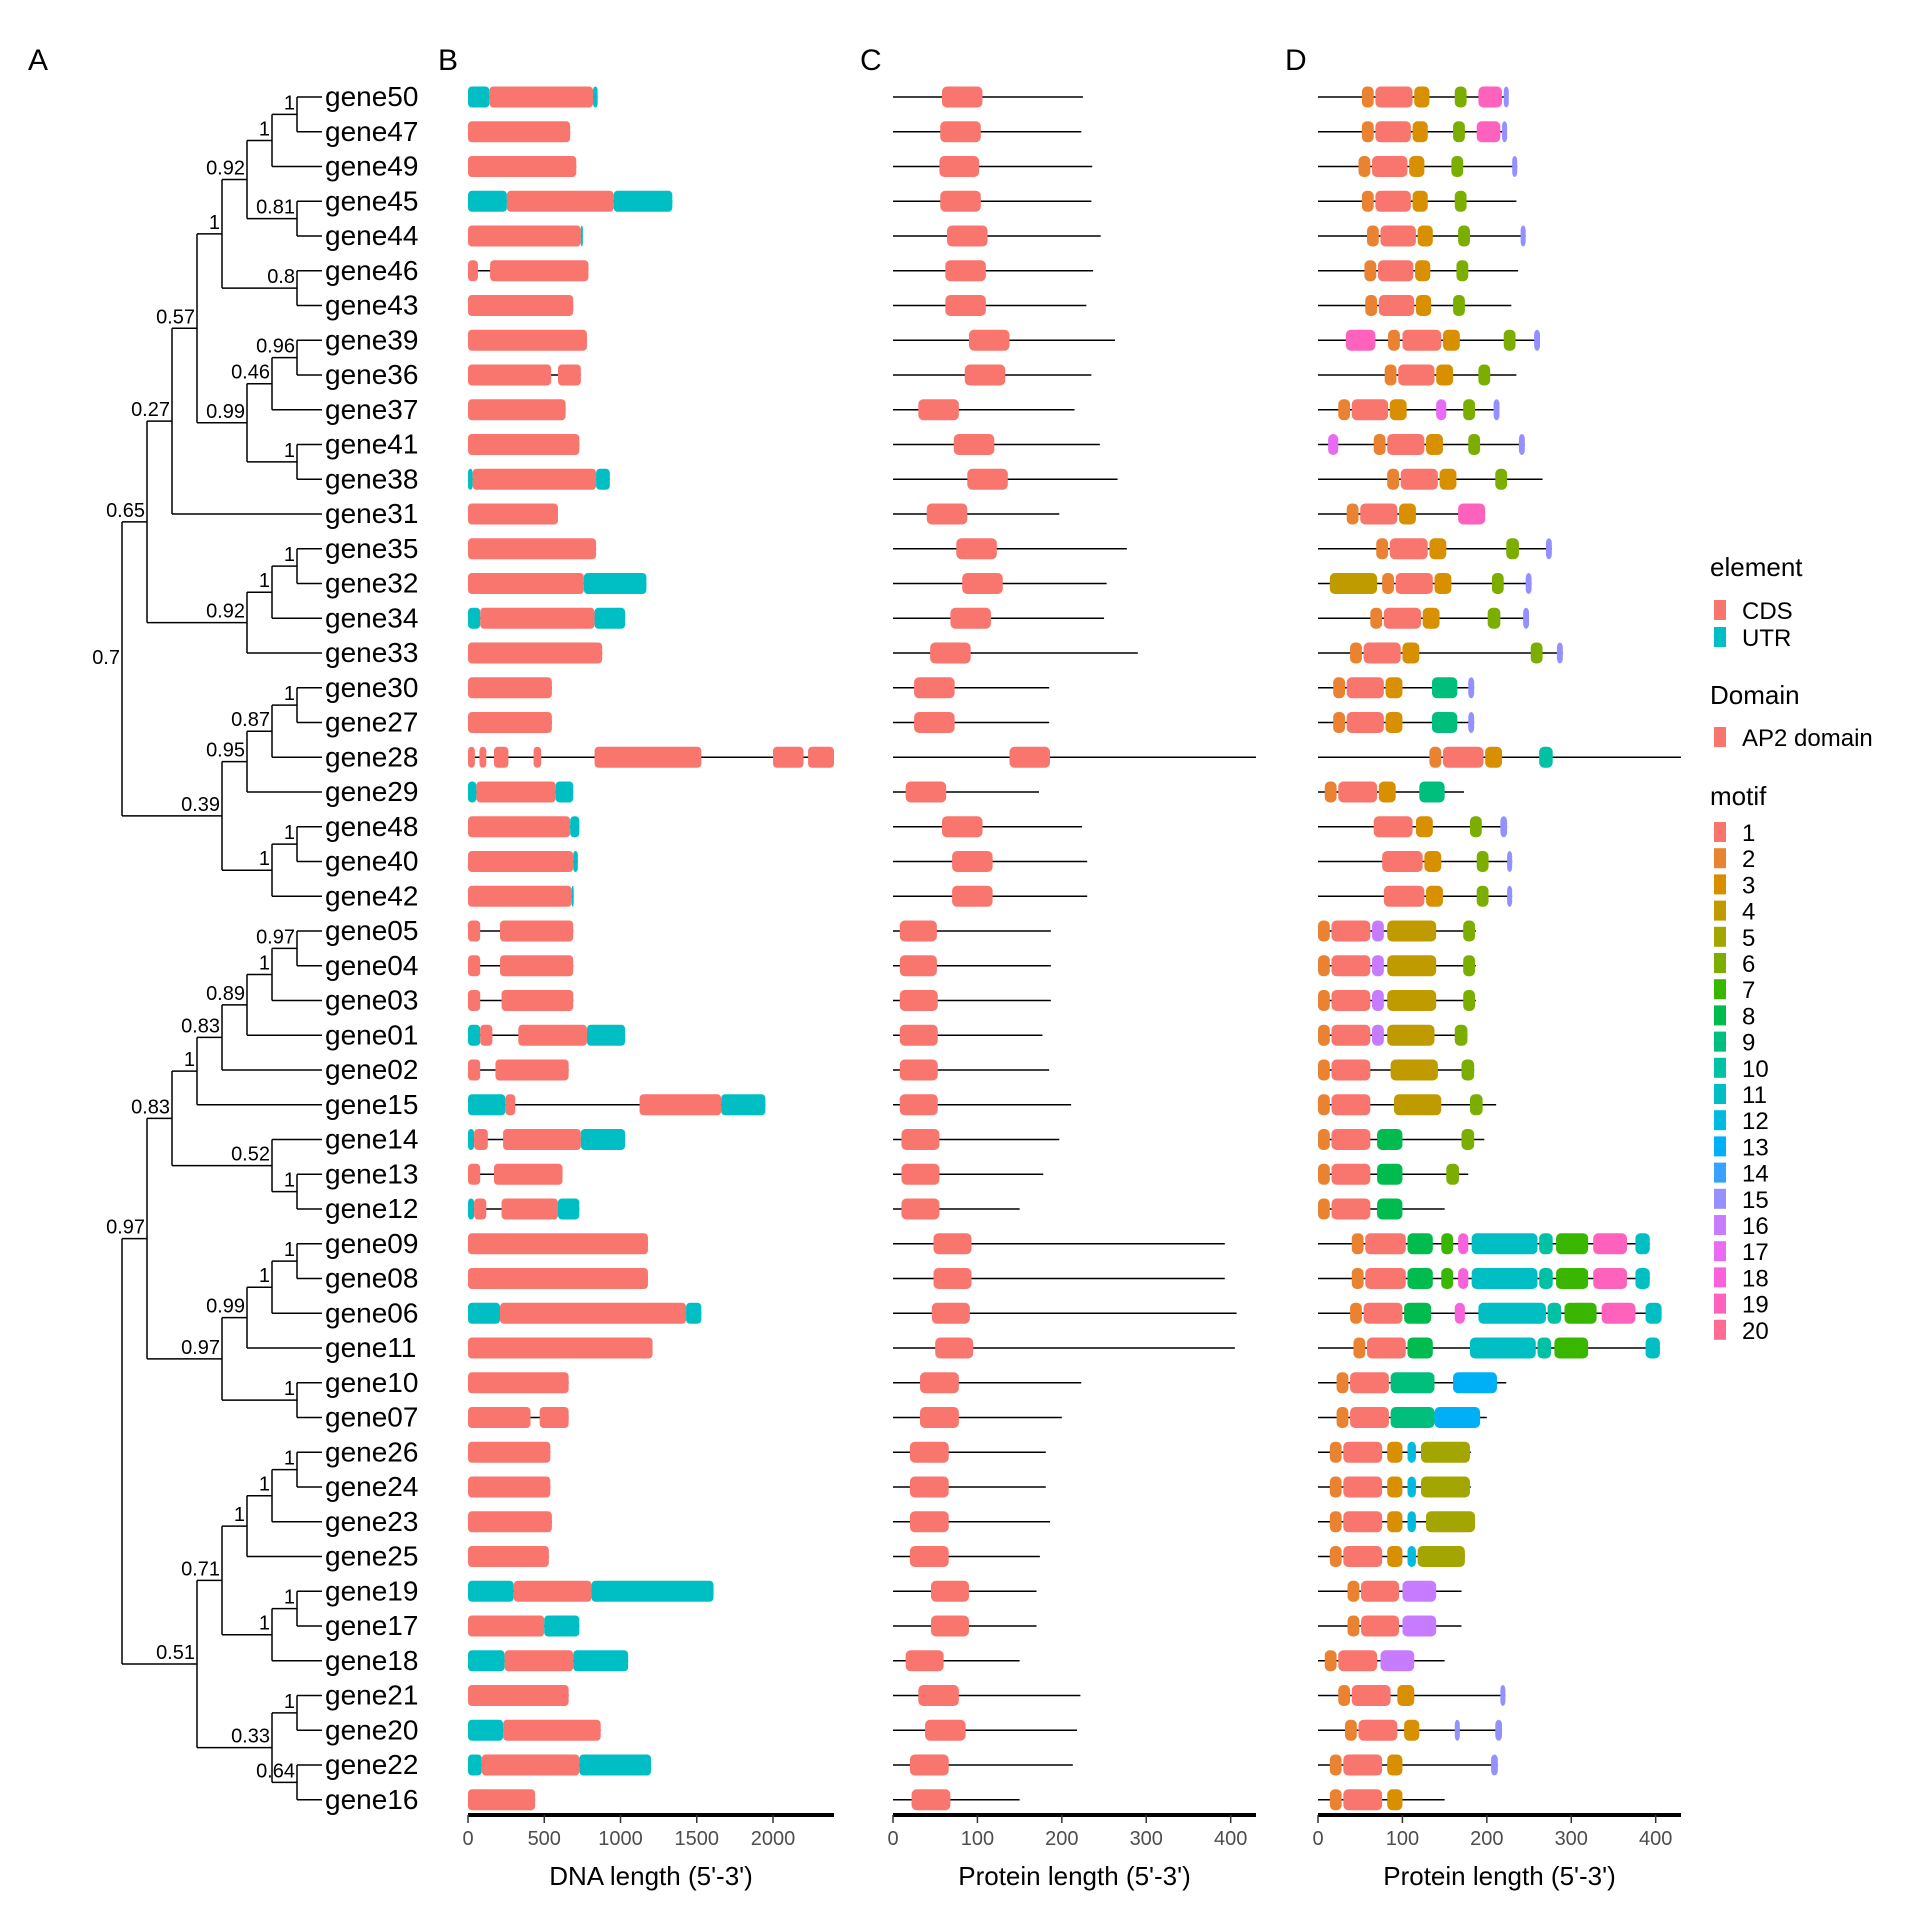 The image size is (1920, 1920). I want to click on motif-3-gene35, so click(1438, 549).